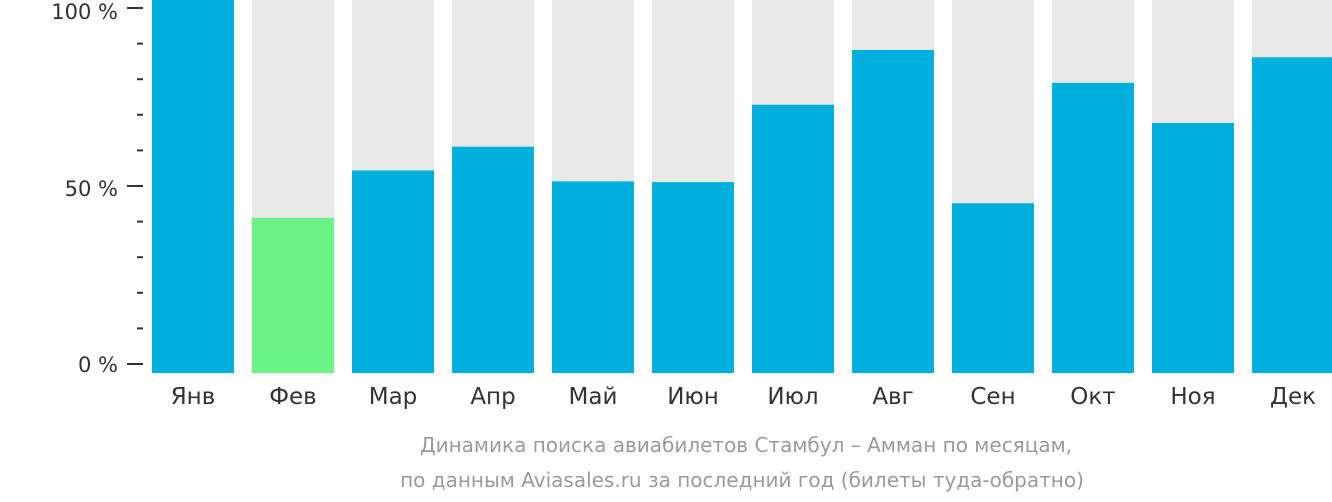  What do you see at coordinates (492, 397) in the screenshot?
I see `x-tick-label: Апр` at bounding box center [492, 397].